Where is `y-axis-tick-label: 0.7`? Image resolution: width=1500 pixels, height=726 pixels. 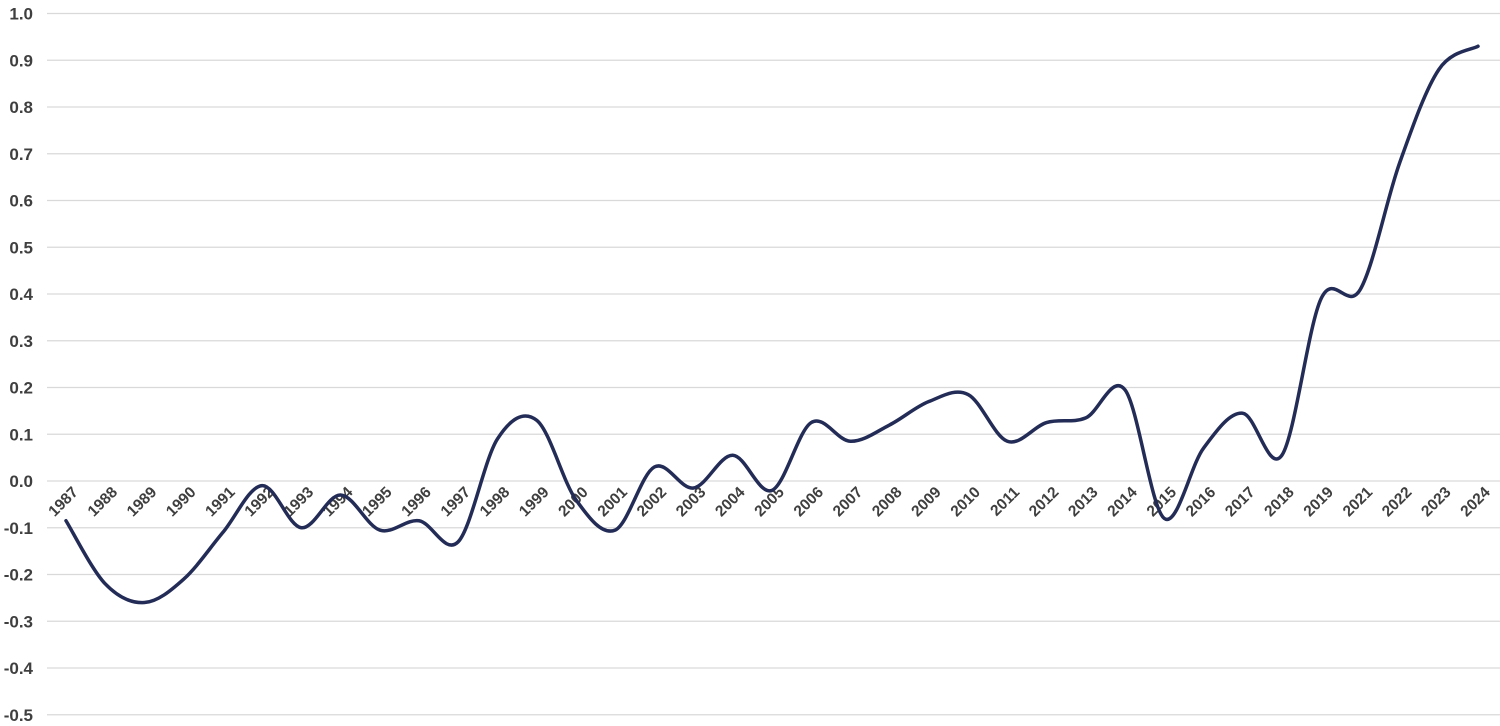
y-axis-tick-label: 0.7 is located at coordinates (21, 154).